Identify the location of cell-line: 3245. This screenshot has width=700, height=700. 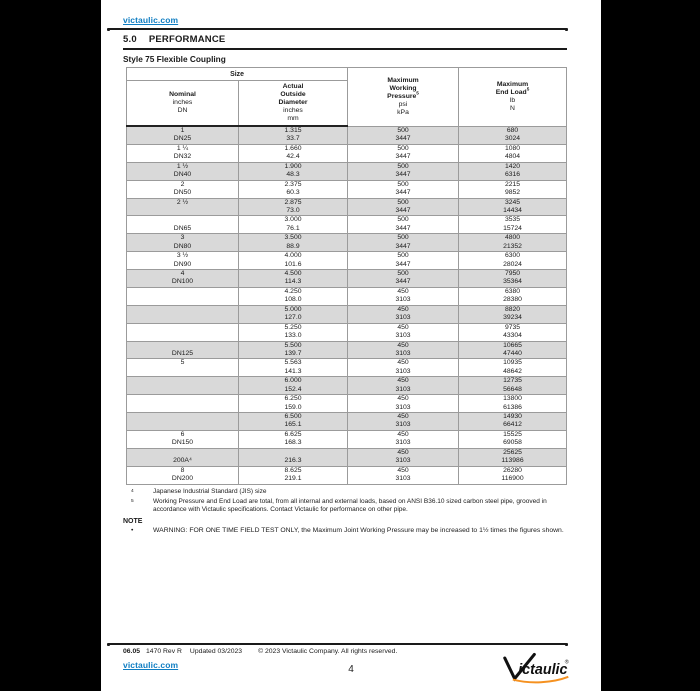
(512, 202).